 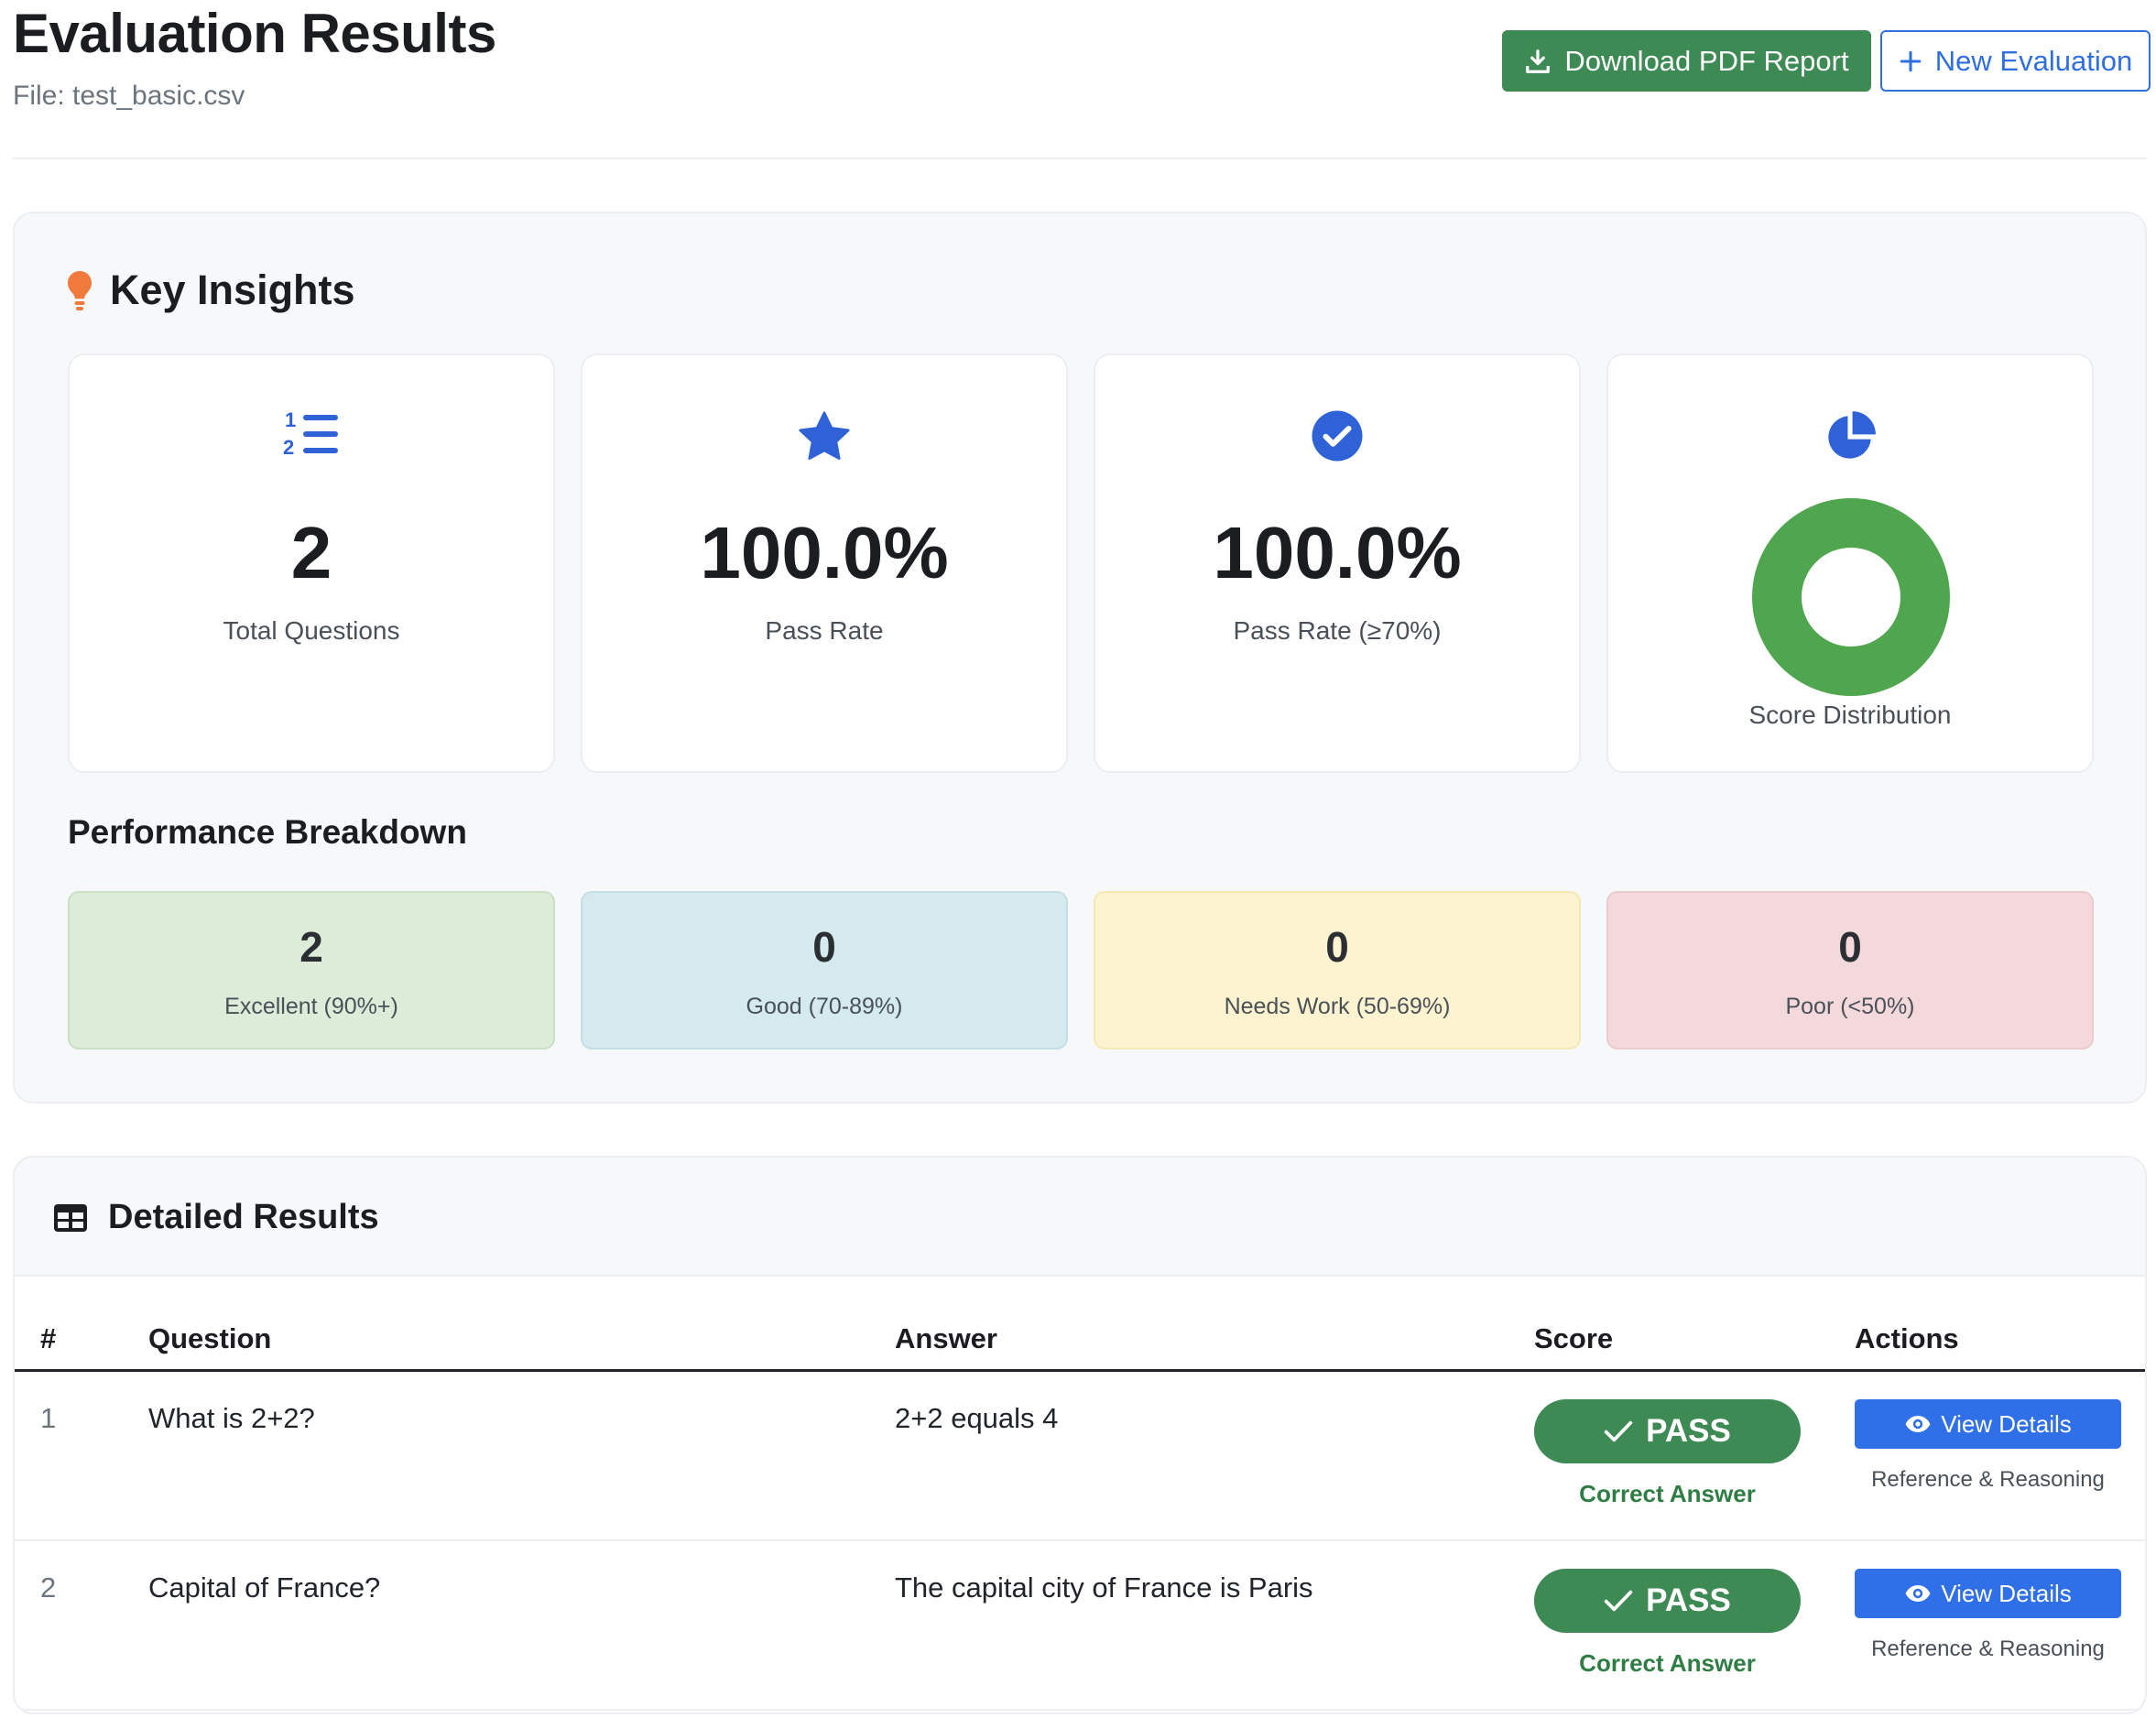 I want to click on col-header-answer: Answer, so click(x=946, y=1338).